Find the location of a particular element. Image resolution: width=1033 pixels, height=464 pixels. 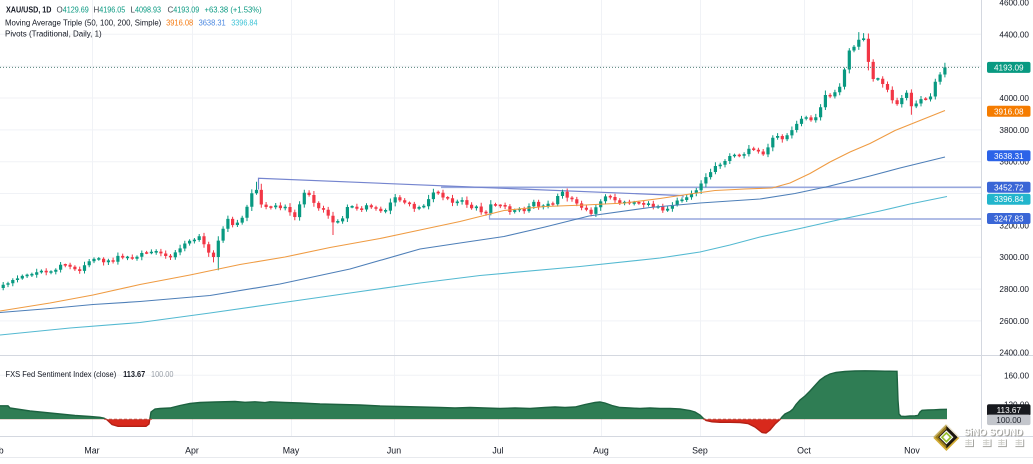

svg-text: 160.00 is located at coordinates (1016, 375).